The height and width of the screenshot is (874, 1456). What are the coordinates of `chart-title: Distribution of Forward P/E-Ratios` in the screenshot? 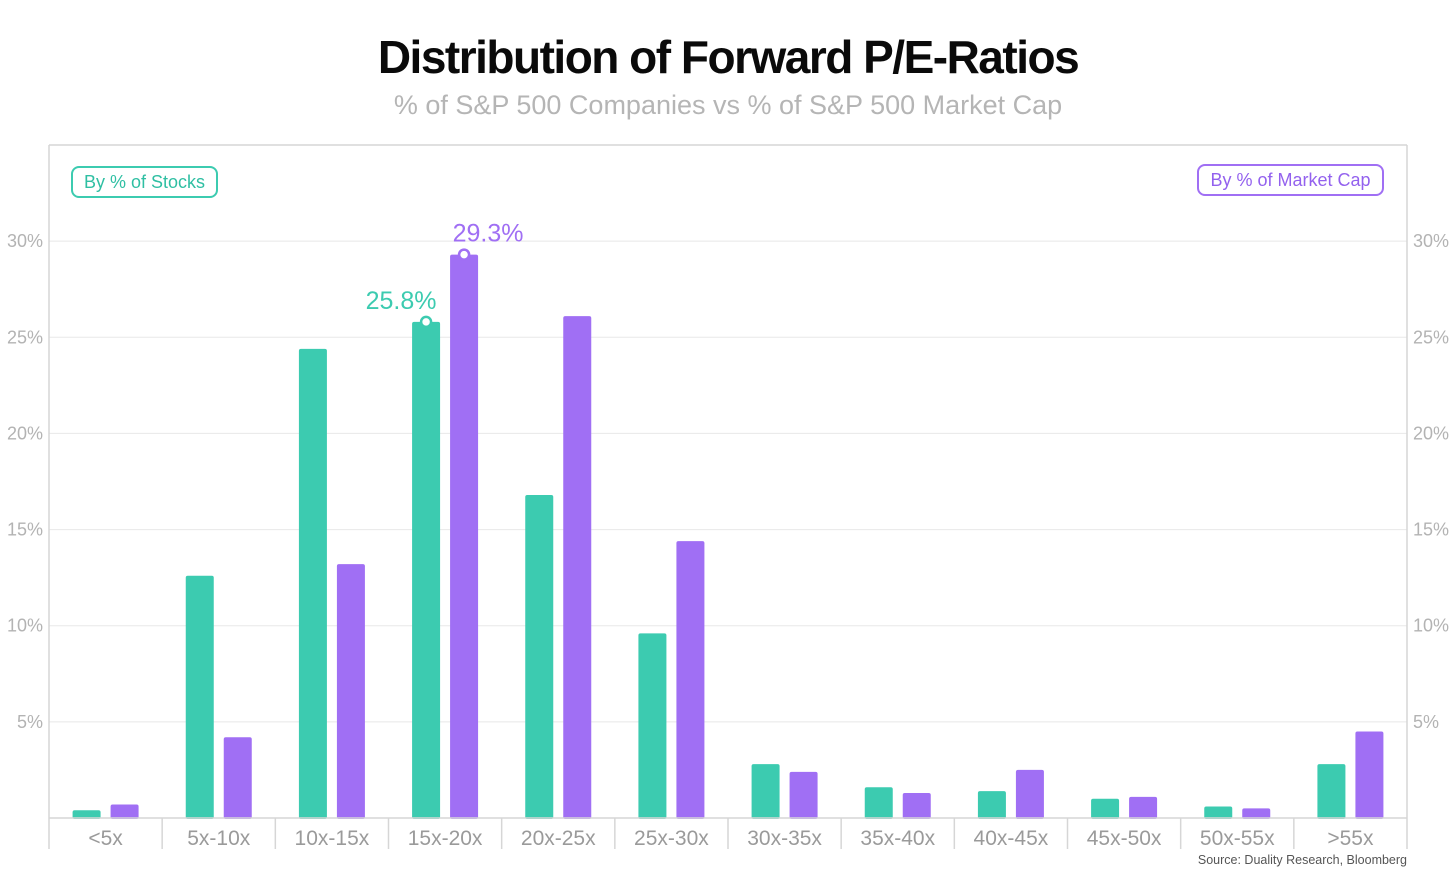 It's located at (728, 57).